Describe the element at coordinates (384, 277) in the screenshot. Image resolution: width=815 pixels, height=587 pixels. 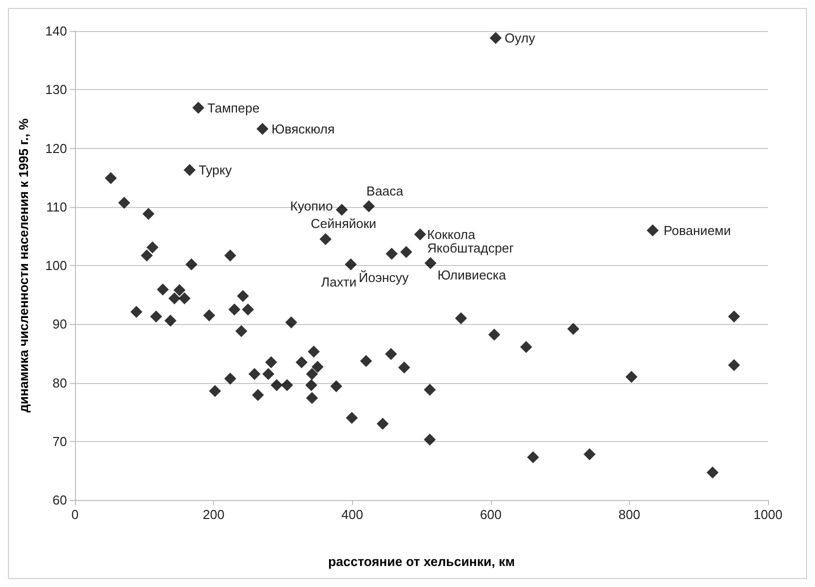
I see `annotation: Йоэнсуу` at that location.